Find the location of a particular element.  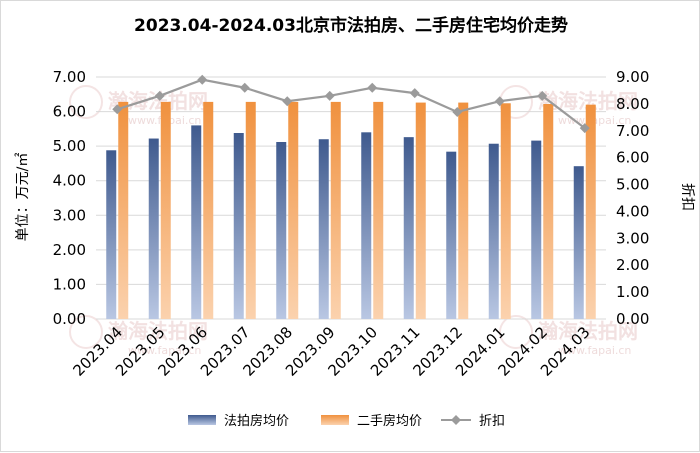

line-discount is located at coordinates (351, 103).